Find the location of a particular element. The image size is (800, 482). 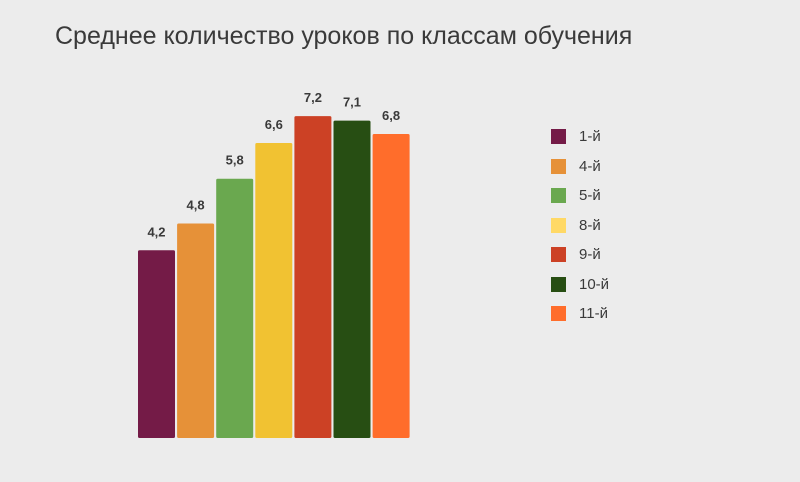

data-label-10-й: 7,1 is located at coordinates (352, 102).